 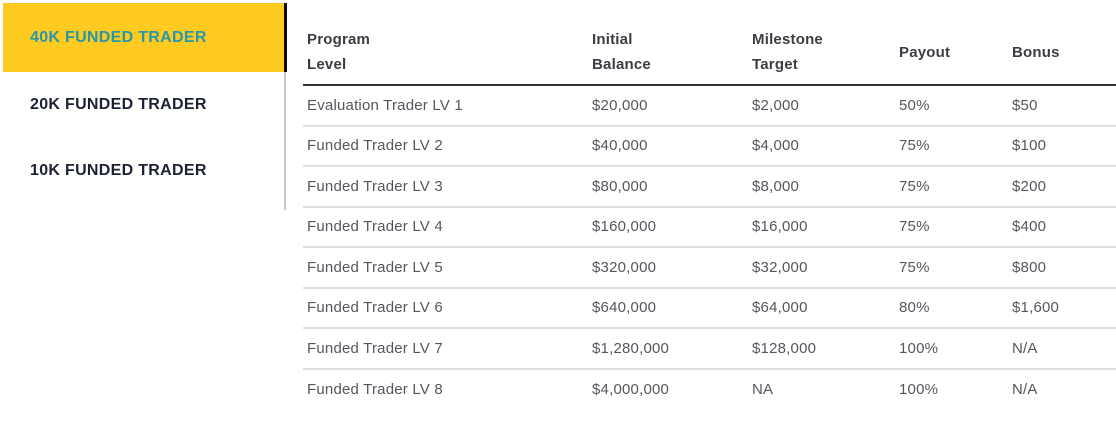 I want to click on cell-program-level: Funded Trader LV 4, so click(x=445, y=227).